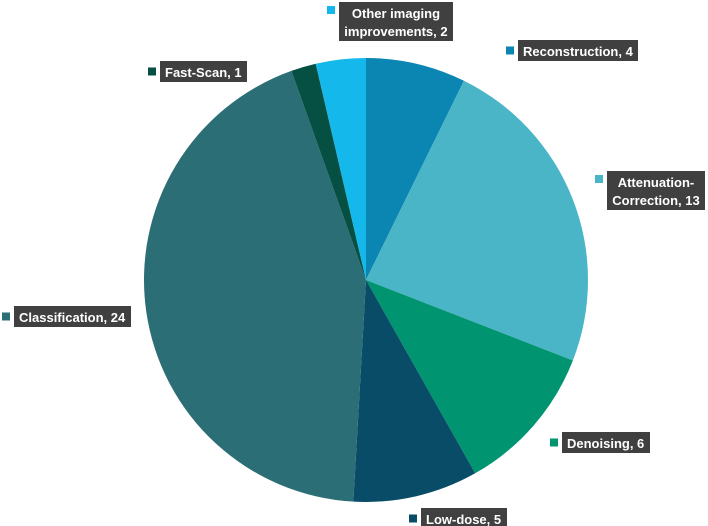  What do you see at coordinates (152, 71) in the screenshot?
I see `legend-key-fast-scan` at bounding box center [152, 71].